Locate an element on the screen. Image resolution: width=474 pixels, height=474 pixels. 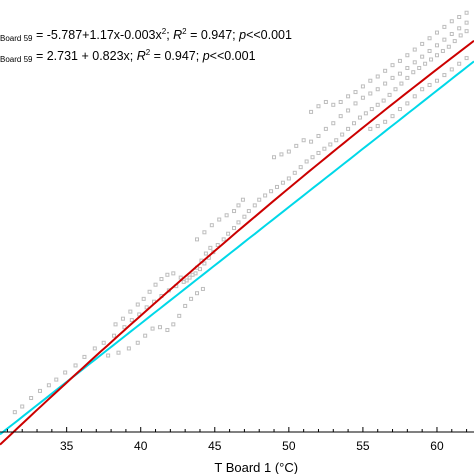
quadratic-lhs-subscript: Board 59 is located at coordinates (16, 39).